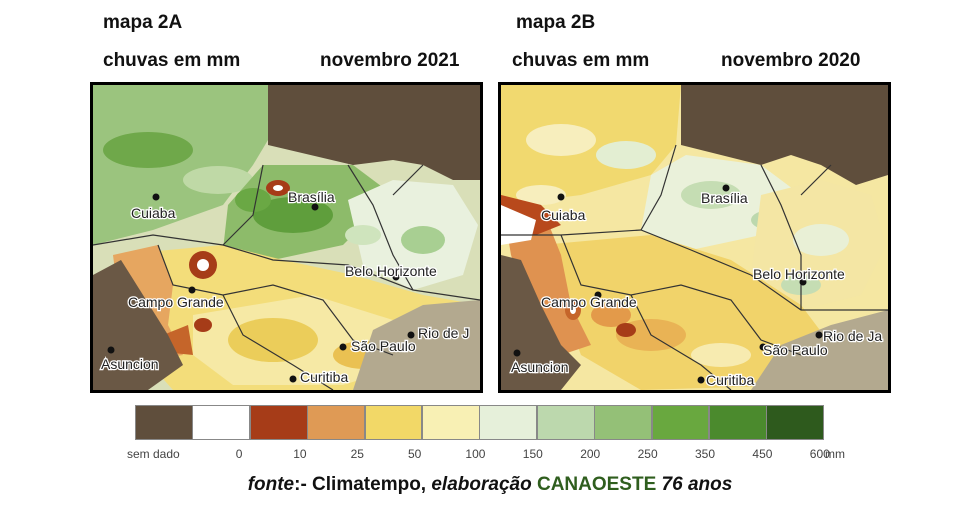 Image resolution: width=980 pixels, height=512 pixels. I want to click on map-a-period: novembro 2021, so click(390, 60).